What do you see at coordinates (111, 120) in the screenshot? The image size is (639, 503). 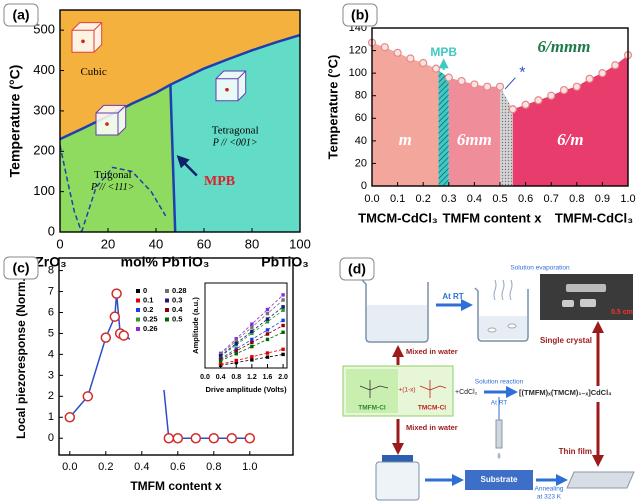 I see `crystal-icon` at bounding box center [111, 120].